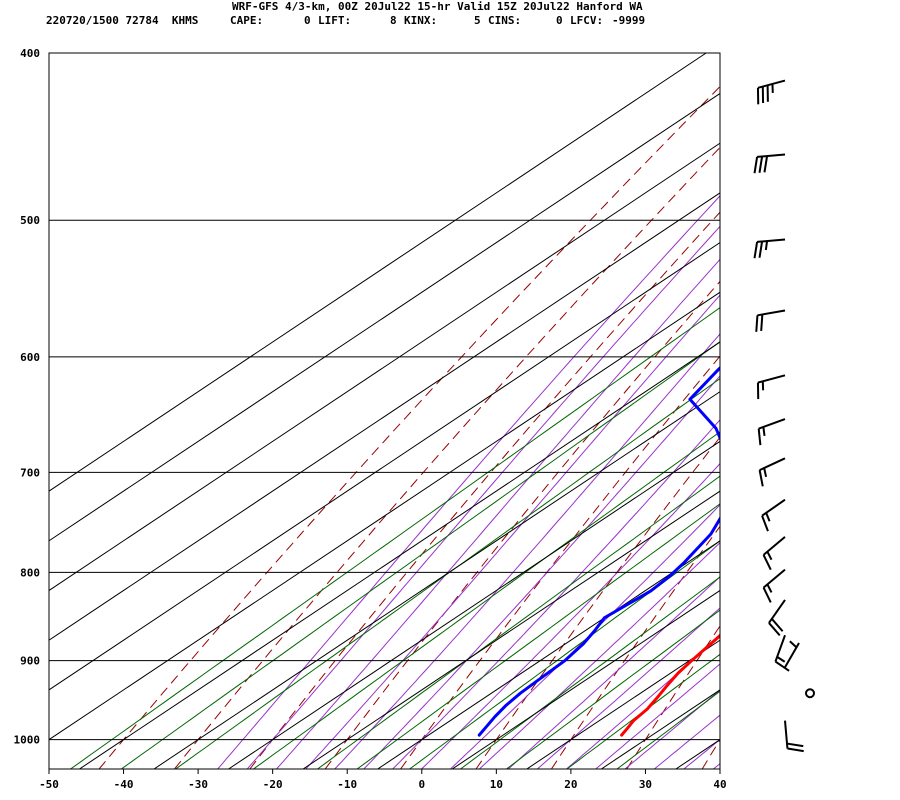 Image resolution: width=900 pixels, height=800 pixels. Describe the element at coordinates (30, 572) in the screenshot. I see `pressure-tick-label: 800` at that location.